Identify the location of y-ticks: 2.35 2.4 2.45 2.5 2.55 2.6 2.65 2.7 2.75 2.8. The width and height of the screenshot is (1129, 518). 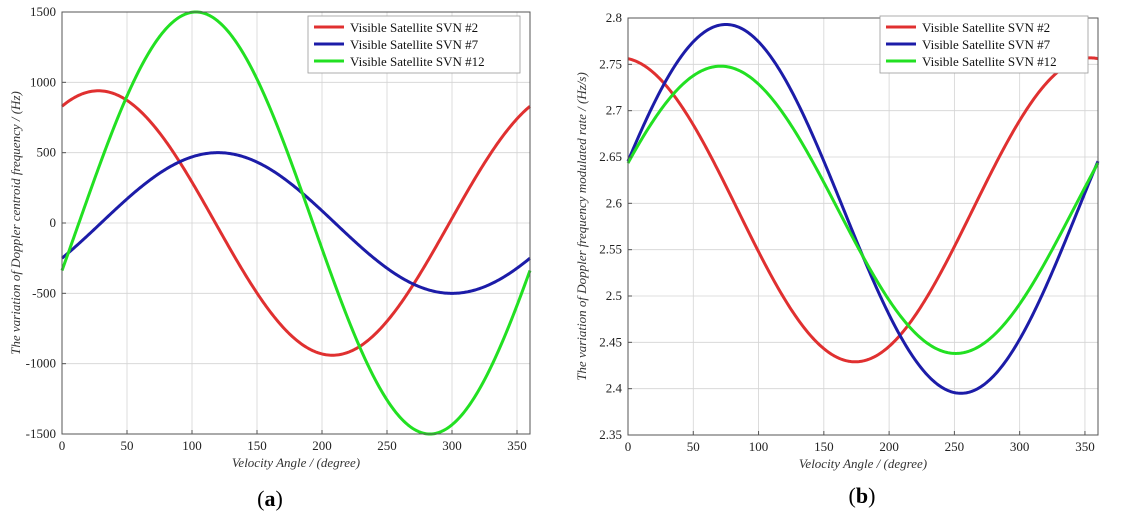
(615, 226).